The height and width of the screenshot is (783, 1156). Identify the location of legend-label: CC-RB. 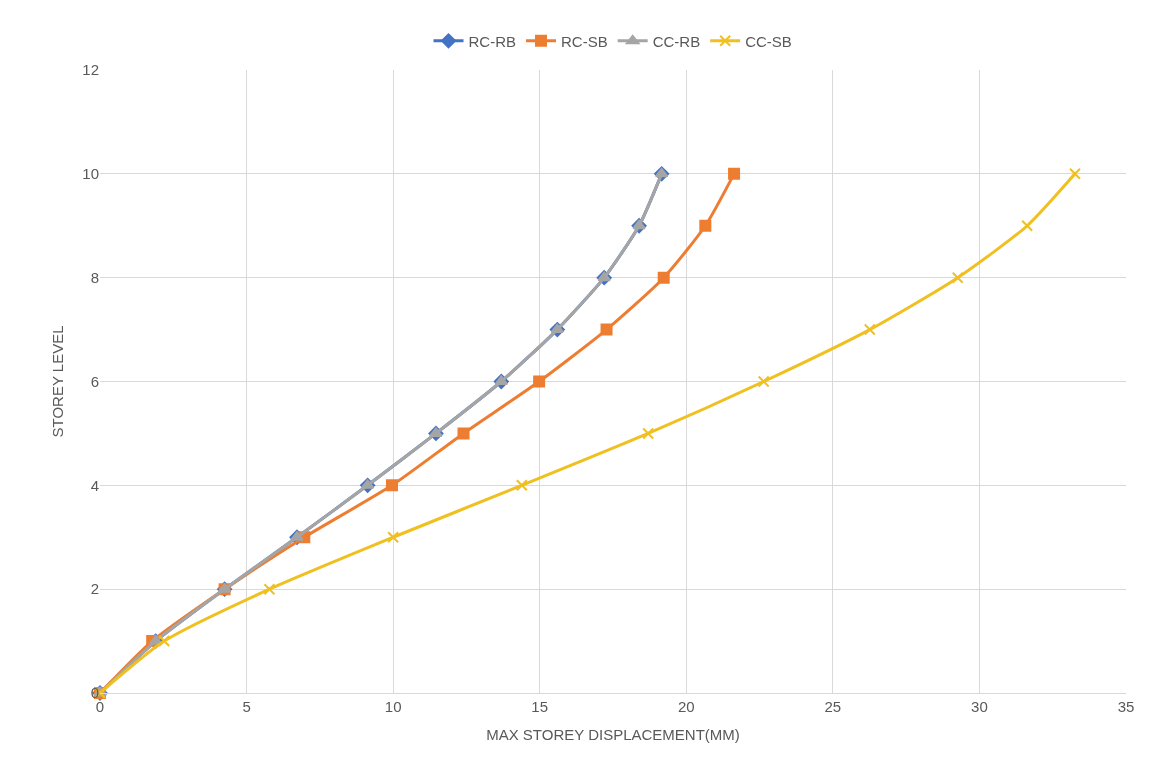
(676, 41).